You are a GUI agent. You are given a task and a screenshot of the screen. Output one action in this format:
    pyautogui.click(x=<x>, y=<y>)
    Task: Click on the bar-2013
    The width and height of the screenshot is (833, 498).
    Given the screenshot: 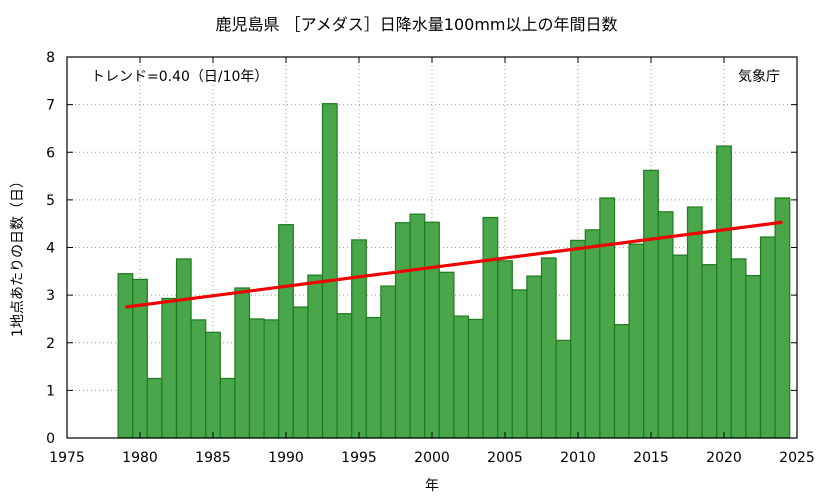 What is the action you would take?
    pyautogui.click(x=621, y=381)
    